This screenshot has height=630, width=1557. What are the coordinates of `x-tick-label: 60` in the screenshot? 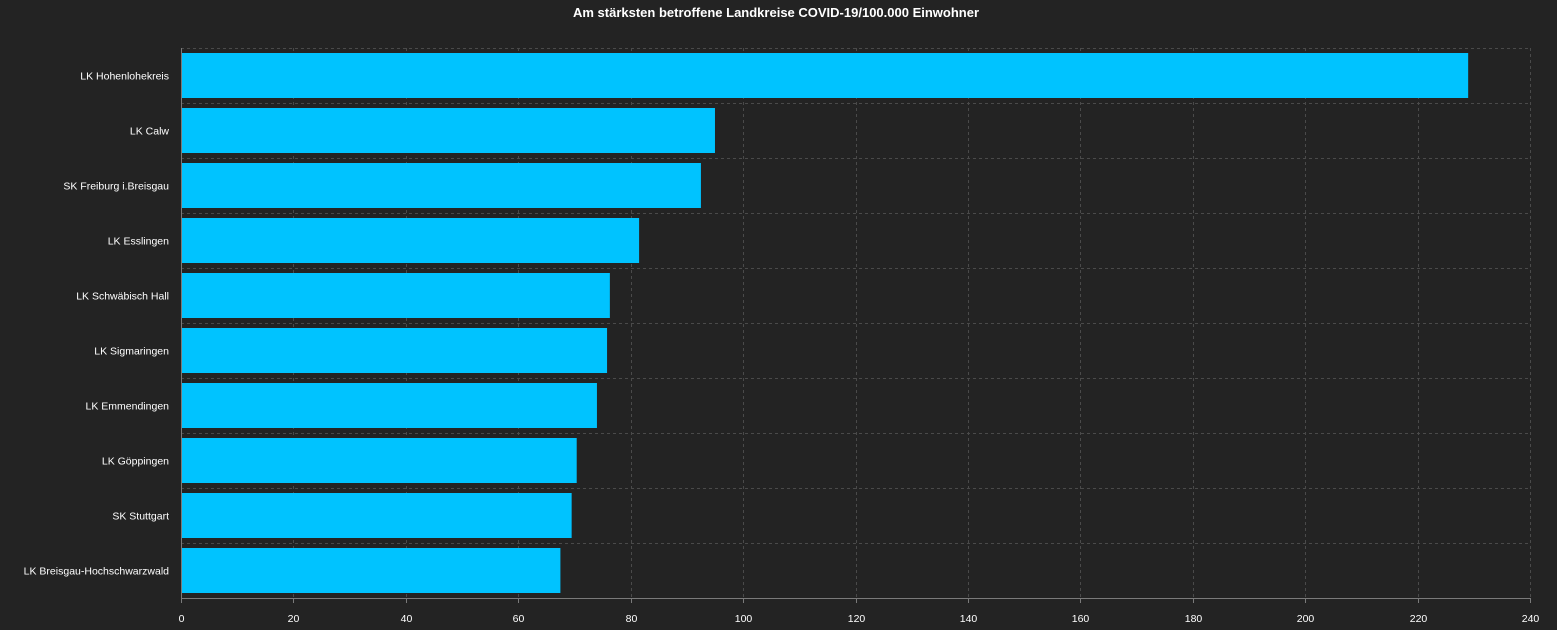 It's located at (519, 619).